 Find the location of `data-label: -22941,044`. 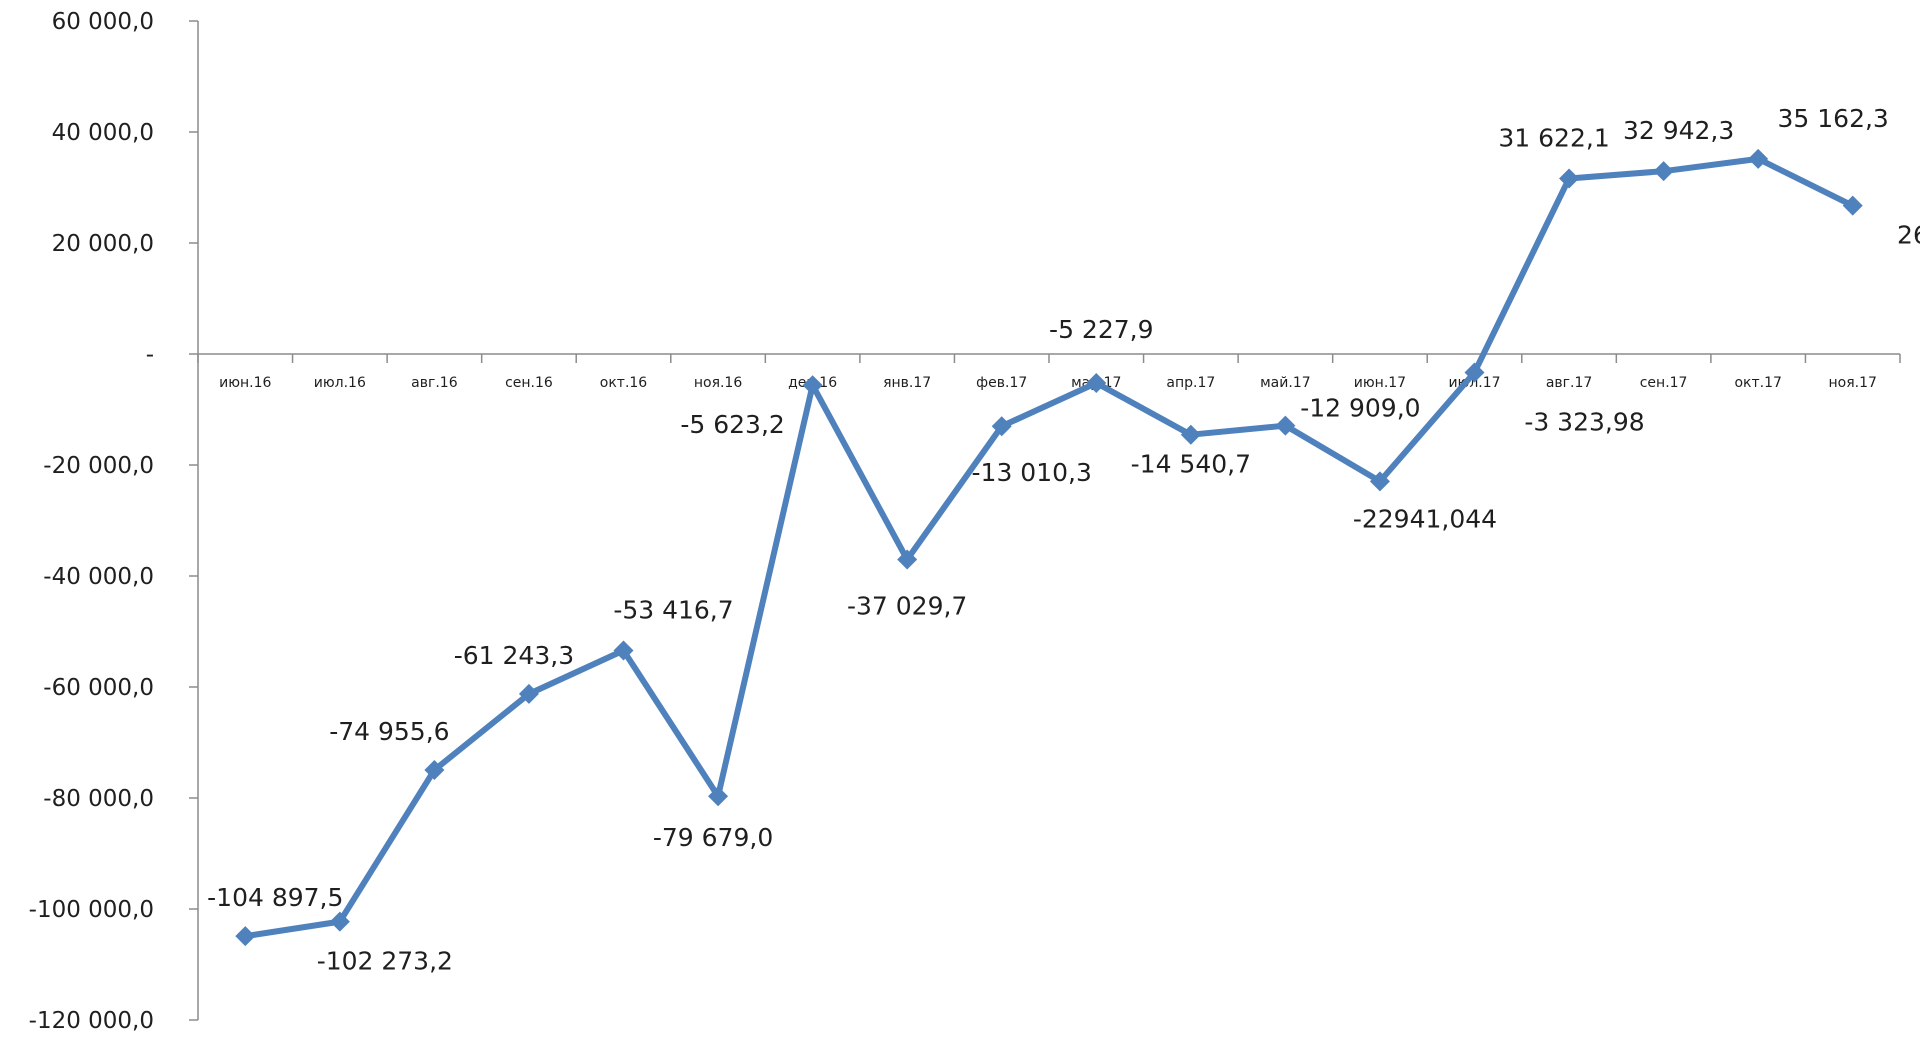

data-label: -22941,044 is located at coordinates (1425, 518).